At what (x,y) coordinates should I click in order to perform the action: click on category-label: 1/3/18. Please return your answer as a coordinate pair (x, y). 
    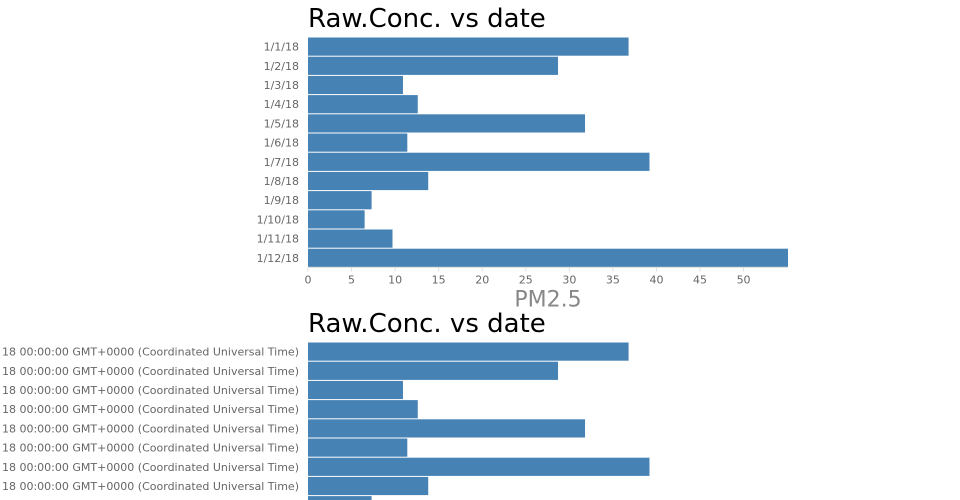
    Looking at the image, I should click on (281, 85).